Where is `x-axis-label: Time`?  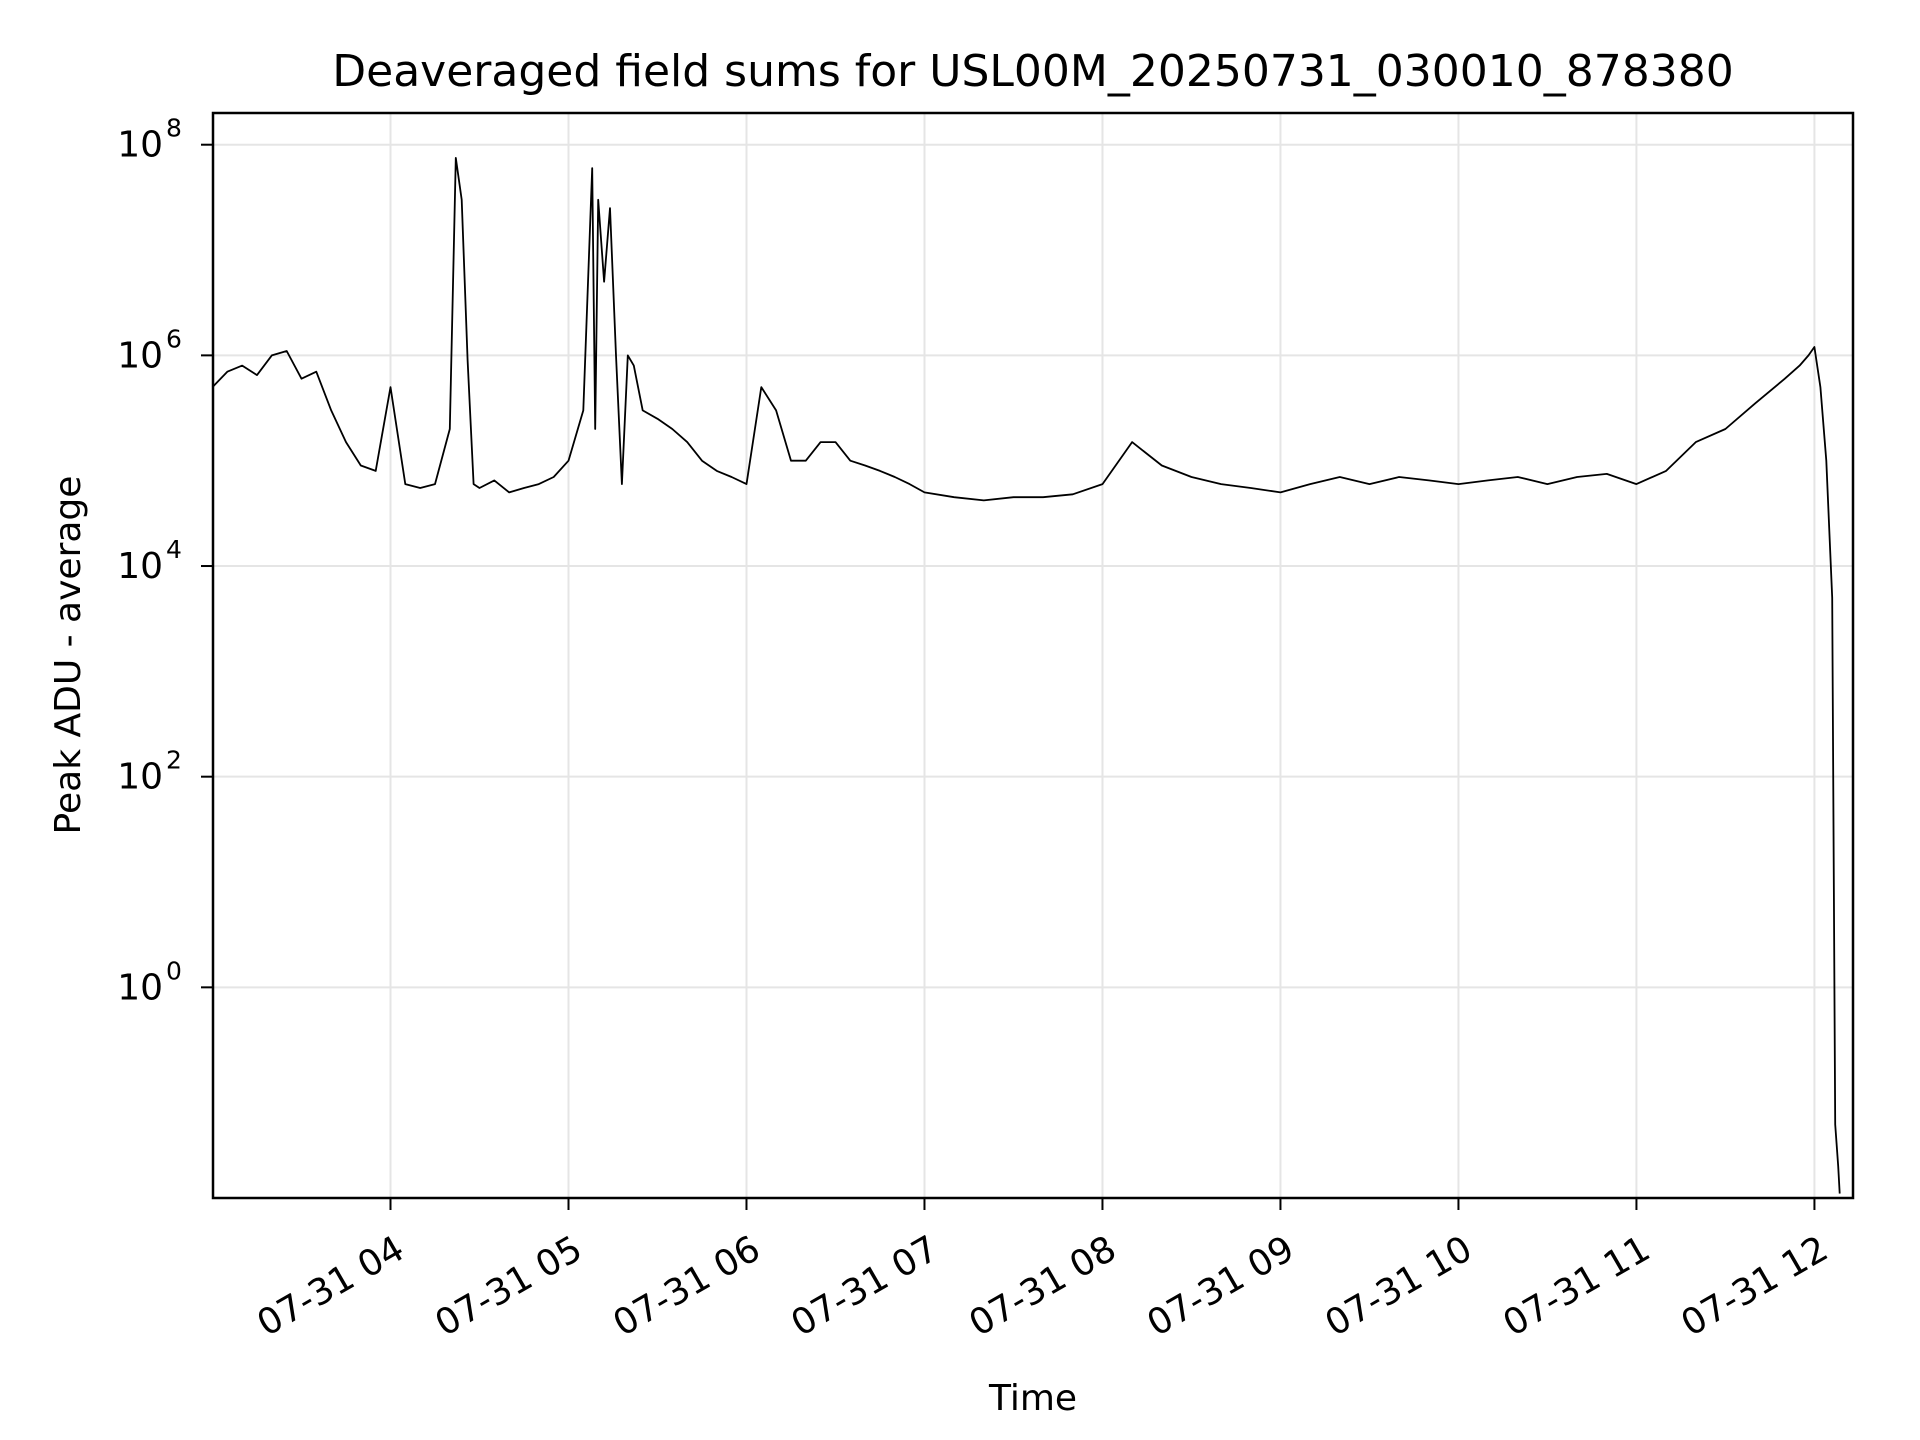 x-axis-label: Time is located at coordinates (1032, 1398).